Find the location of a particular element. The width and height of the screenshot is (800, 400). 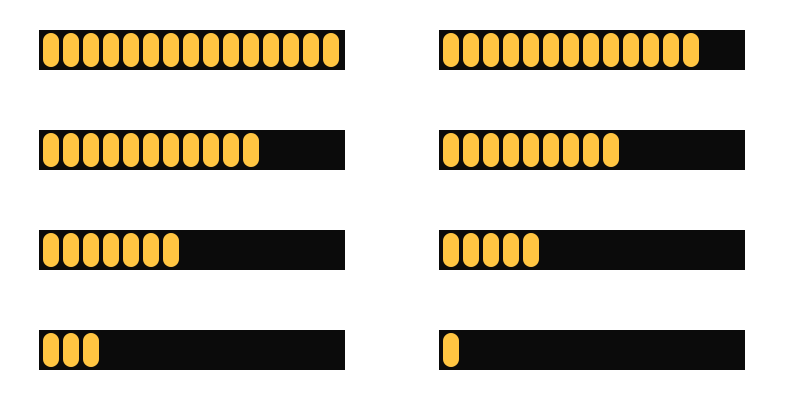

progress-bar-8-segments is located at coordinates (593, 350).